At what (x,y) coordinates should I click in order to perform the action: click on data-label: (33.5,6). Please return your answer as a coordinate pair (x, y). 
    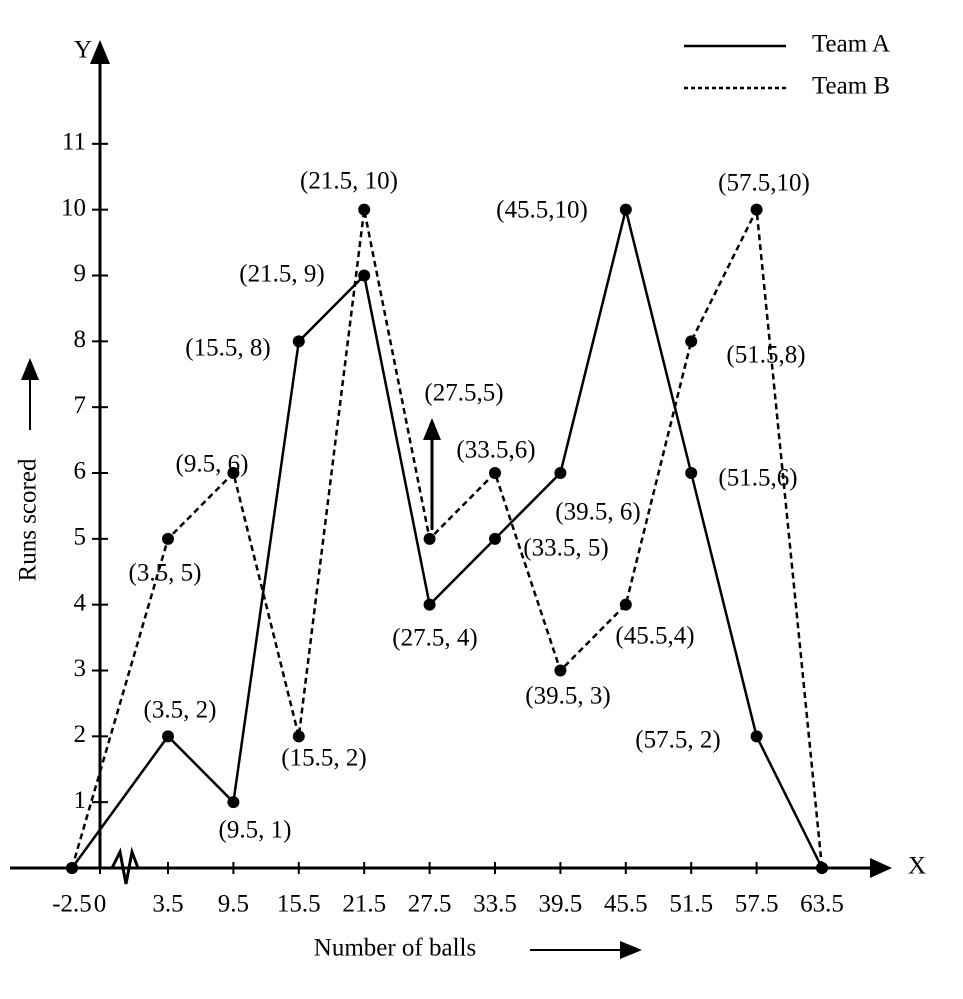
    Looking at the image, I should click on (495, 450).